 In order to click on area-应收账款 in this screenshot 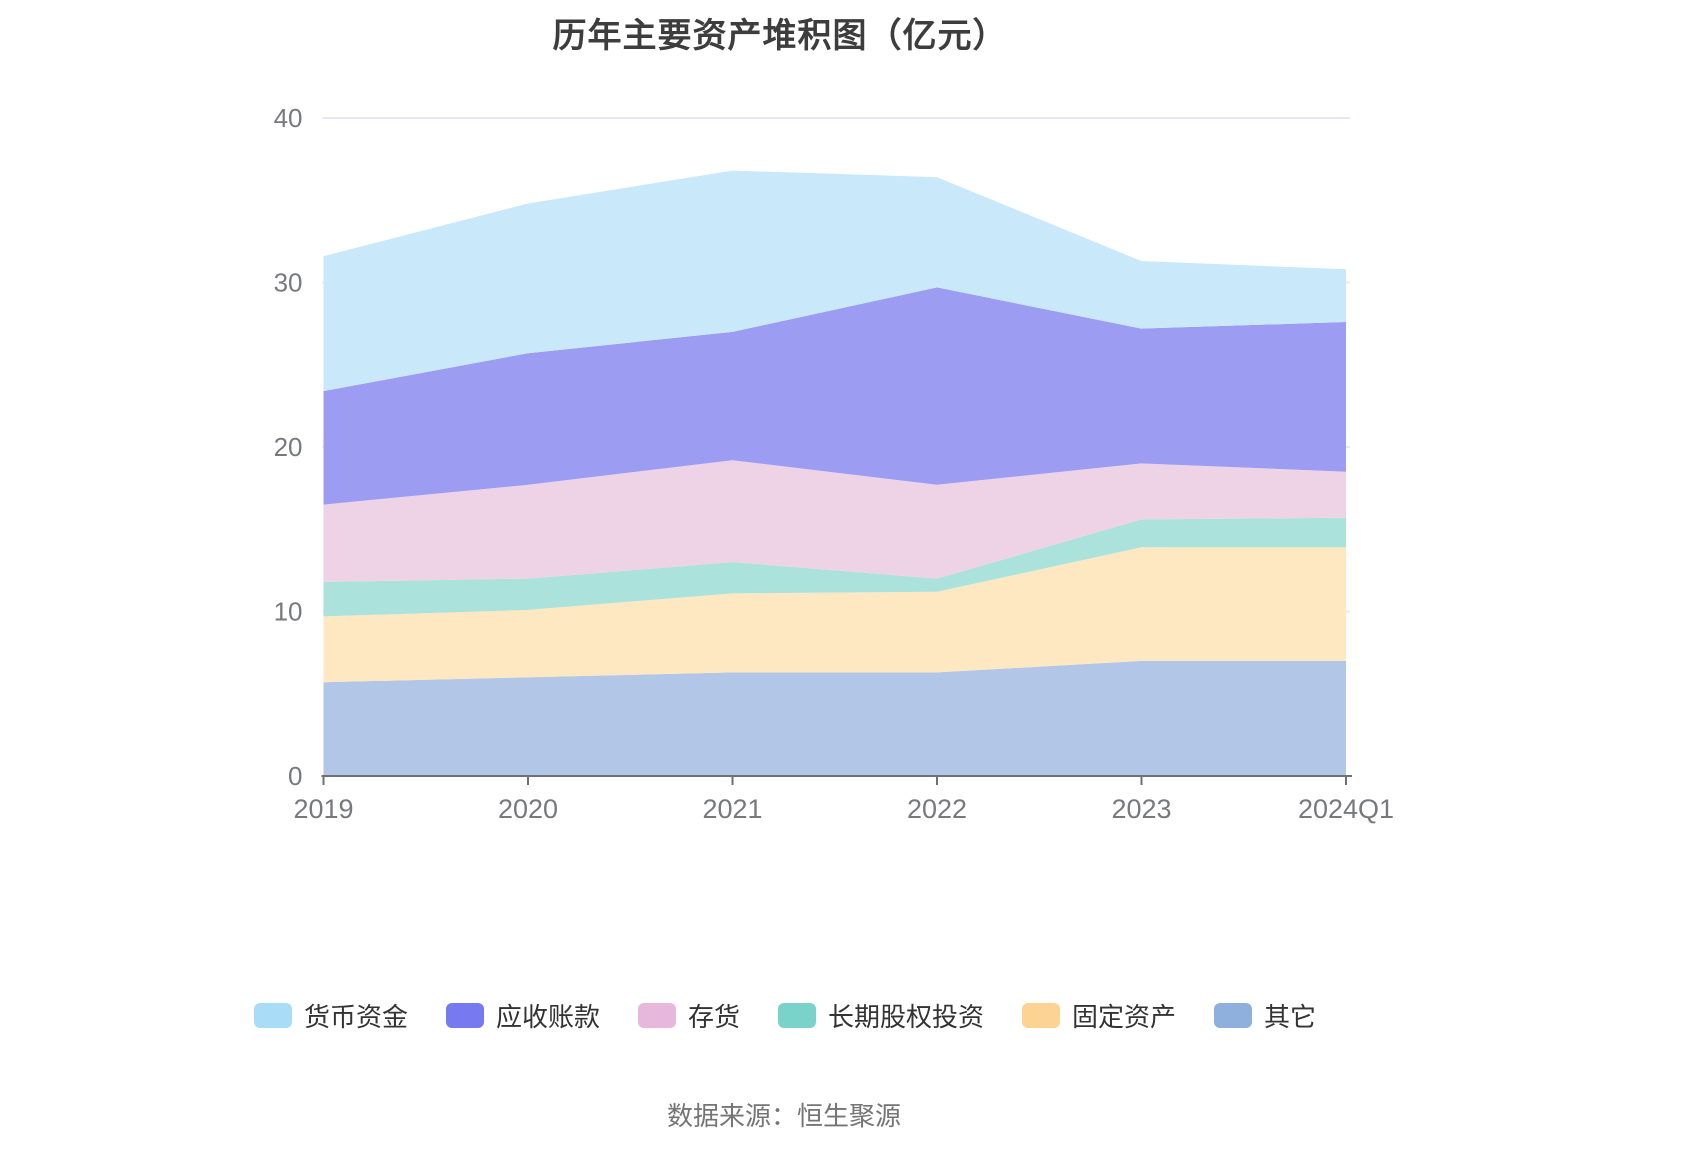, I will do `click(834, 396)`.